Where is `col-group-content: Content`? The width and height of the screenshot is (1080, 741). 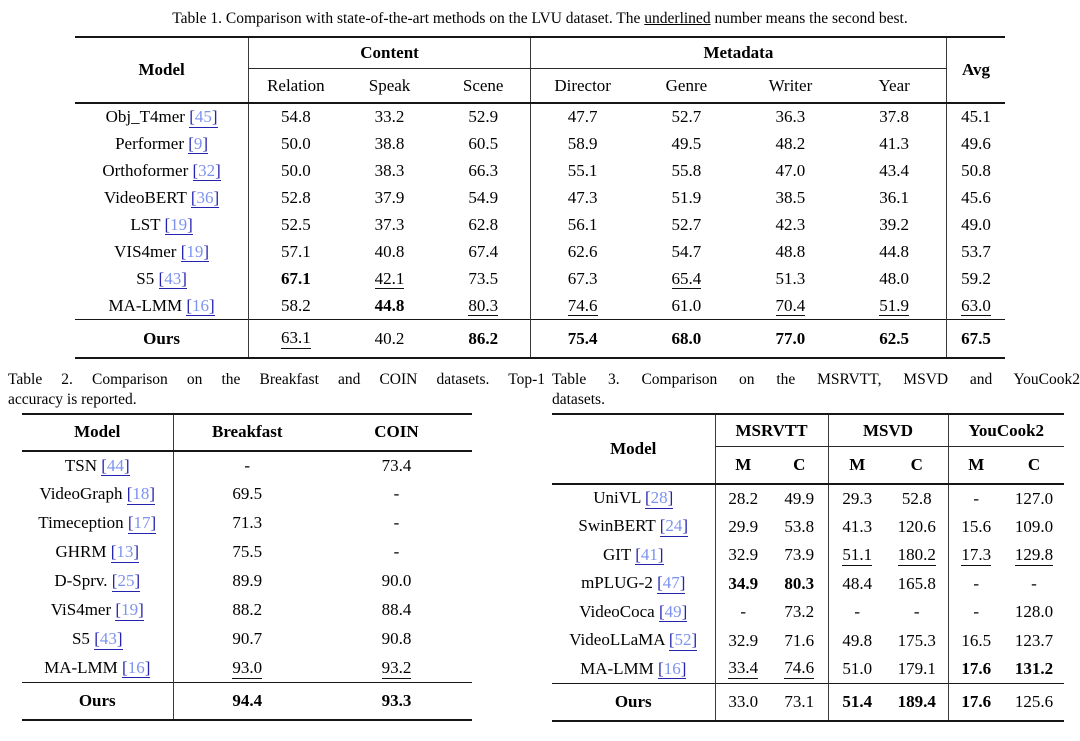
col-group-content: Content is located at coordinates (389, 53).